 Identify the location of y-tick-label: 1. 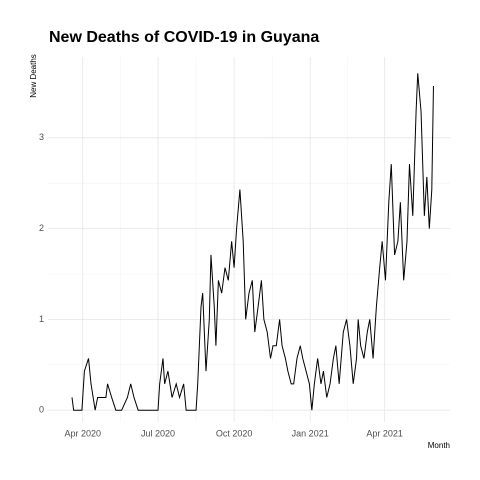
(41, 319).